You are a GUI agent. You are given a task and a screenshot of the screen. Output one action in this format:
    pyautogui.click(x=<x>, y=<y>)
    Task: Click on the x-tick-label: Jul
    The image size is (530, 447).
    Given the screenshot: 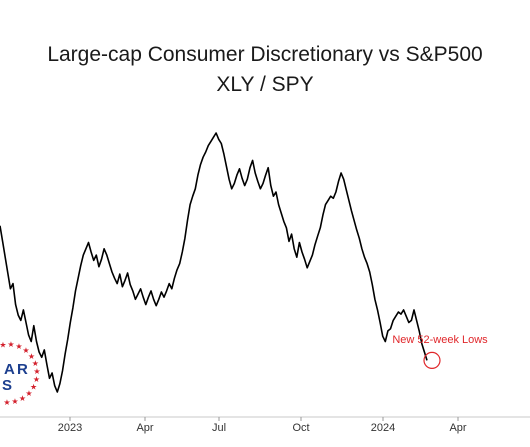 What is the action you would take?
    pyautogui.click(x=219, y=428)
    